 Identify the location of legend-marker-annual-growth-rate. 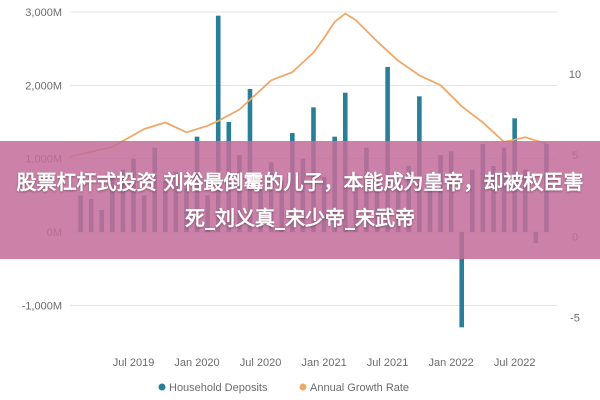
(303, 387).